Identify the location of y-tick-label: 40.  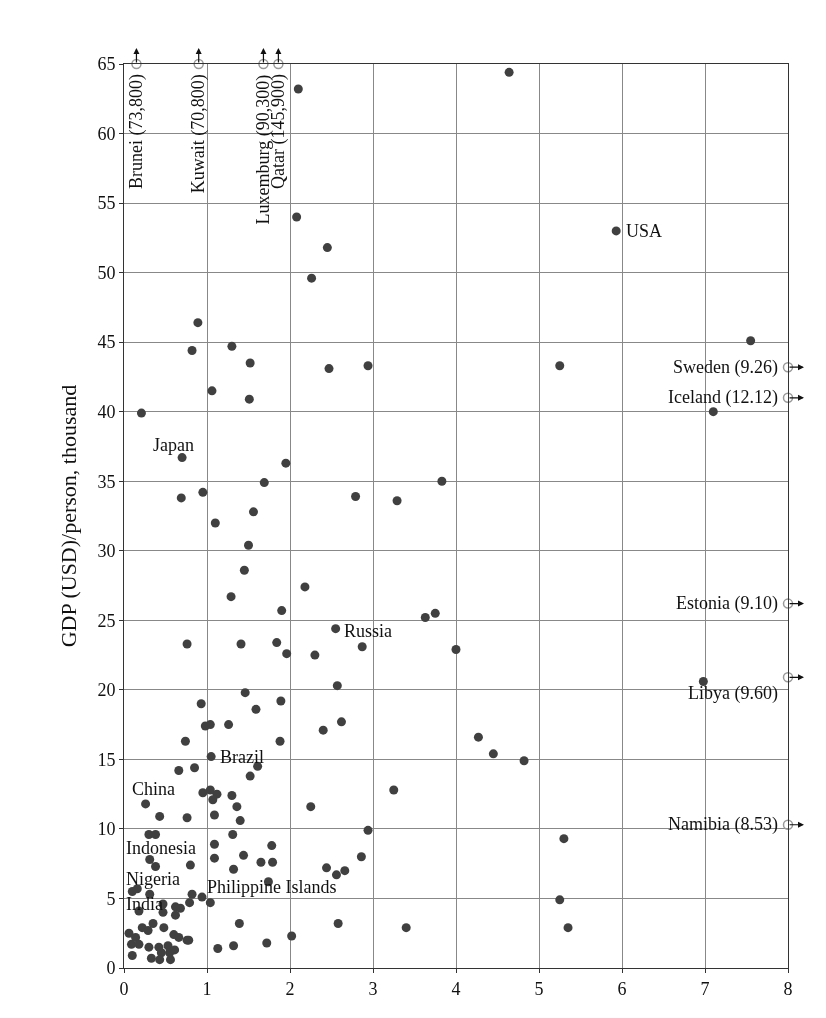
(106, 411).